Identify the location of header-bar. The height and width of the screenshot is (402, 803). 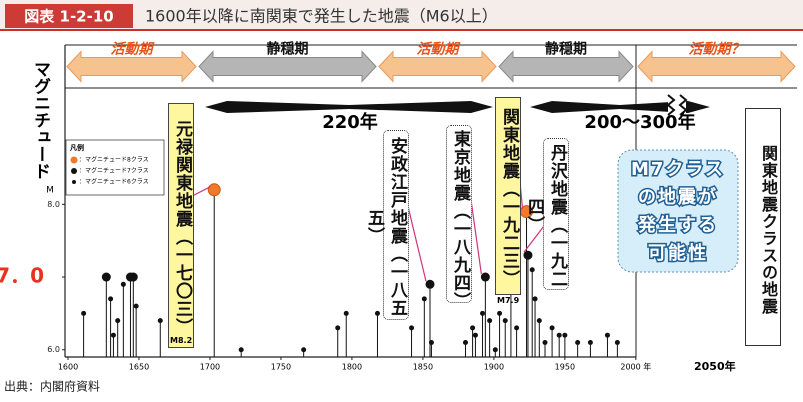
(401, 15).